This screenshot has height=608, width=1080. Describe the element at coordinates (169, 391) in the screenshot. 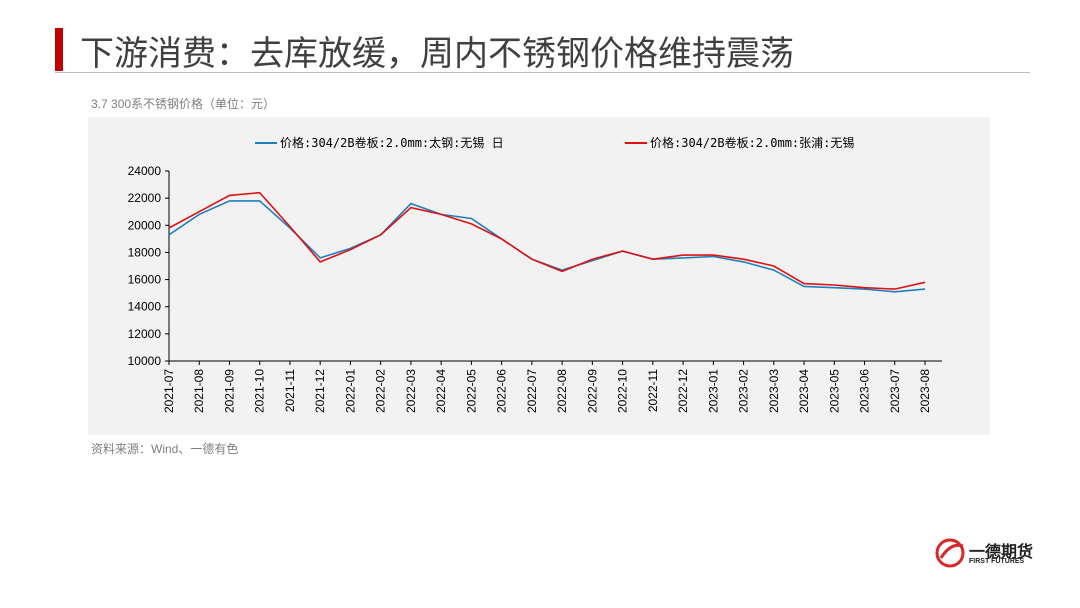

I see `x-tick-label: 2021-07` at that location.